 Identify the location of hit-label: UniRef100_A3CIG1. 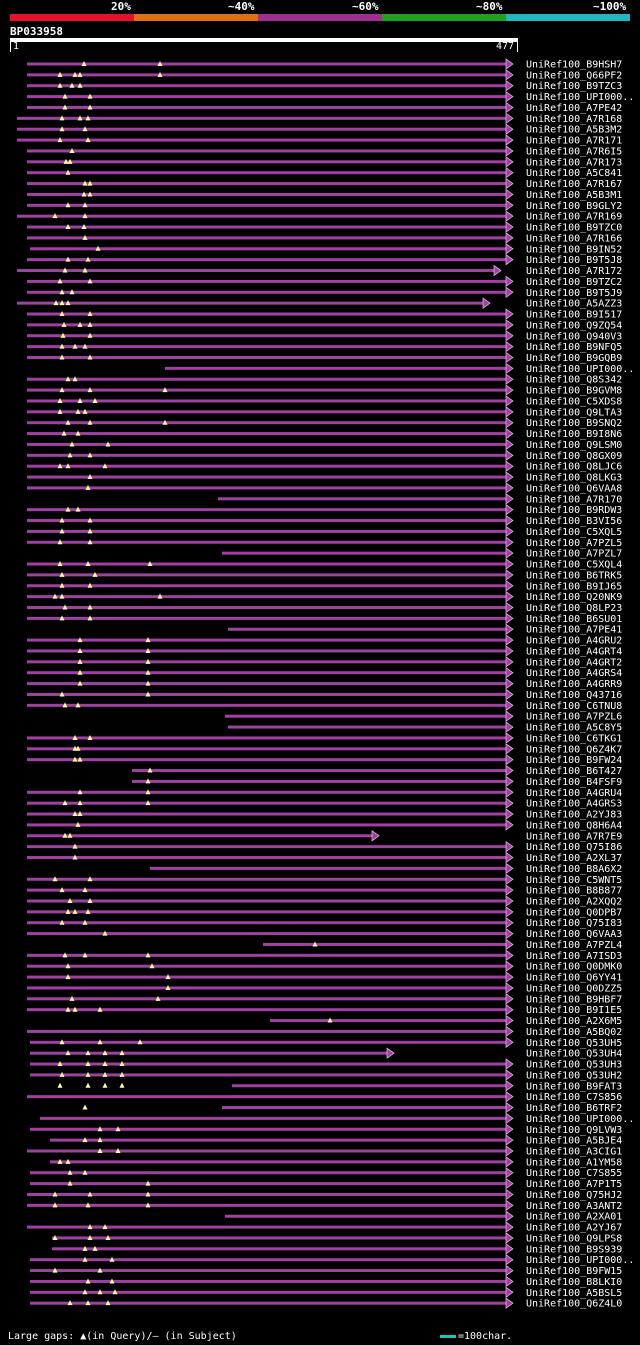
(574, 1152).